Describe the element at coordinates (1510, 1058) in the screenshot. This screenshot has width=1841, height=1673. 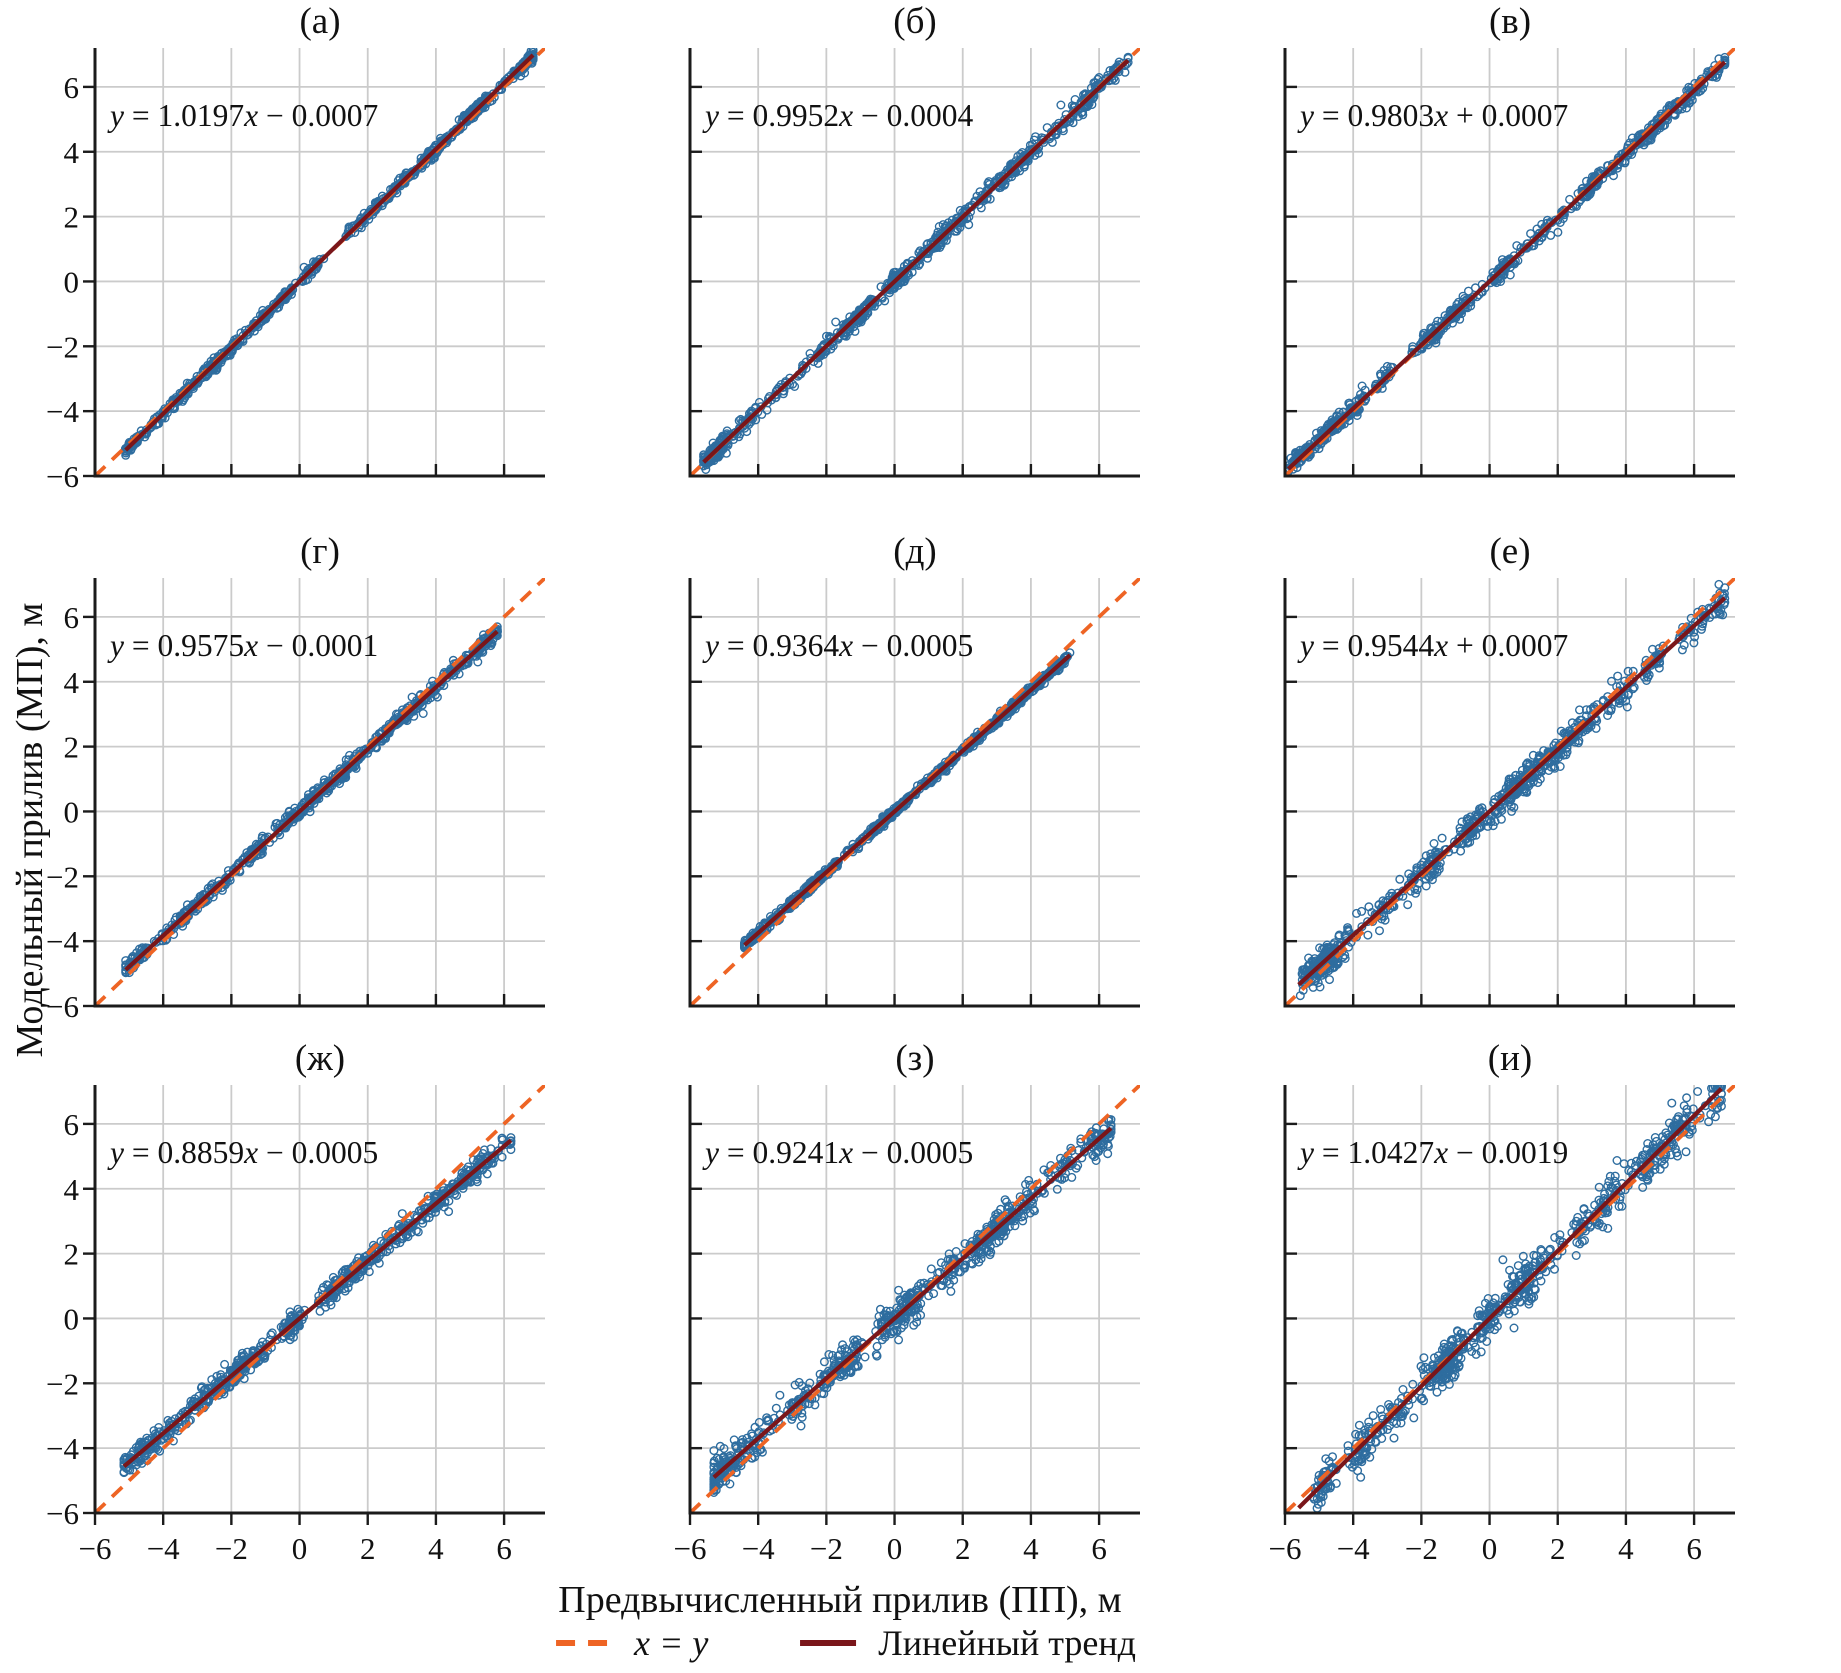
I see `panel-title: (и)` at that location.